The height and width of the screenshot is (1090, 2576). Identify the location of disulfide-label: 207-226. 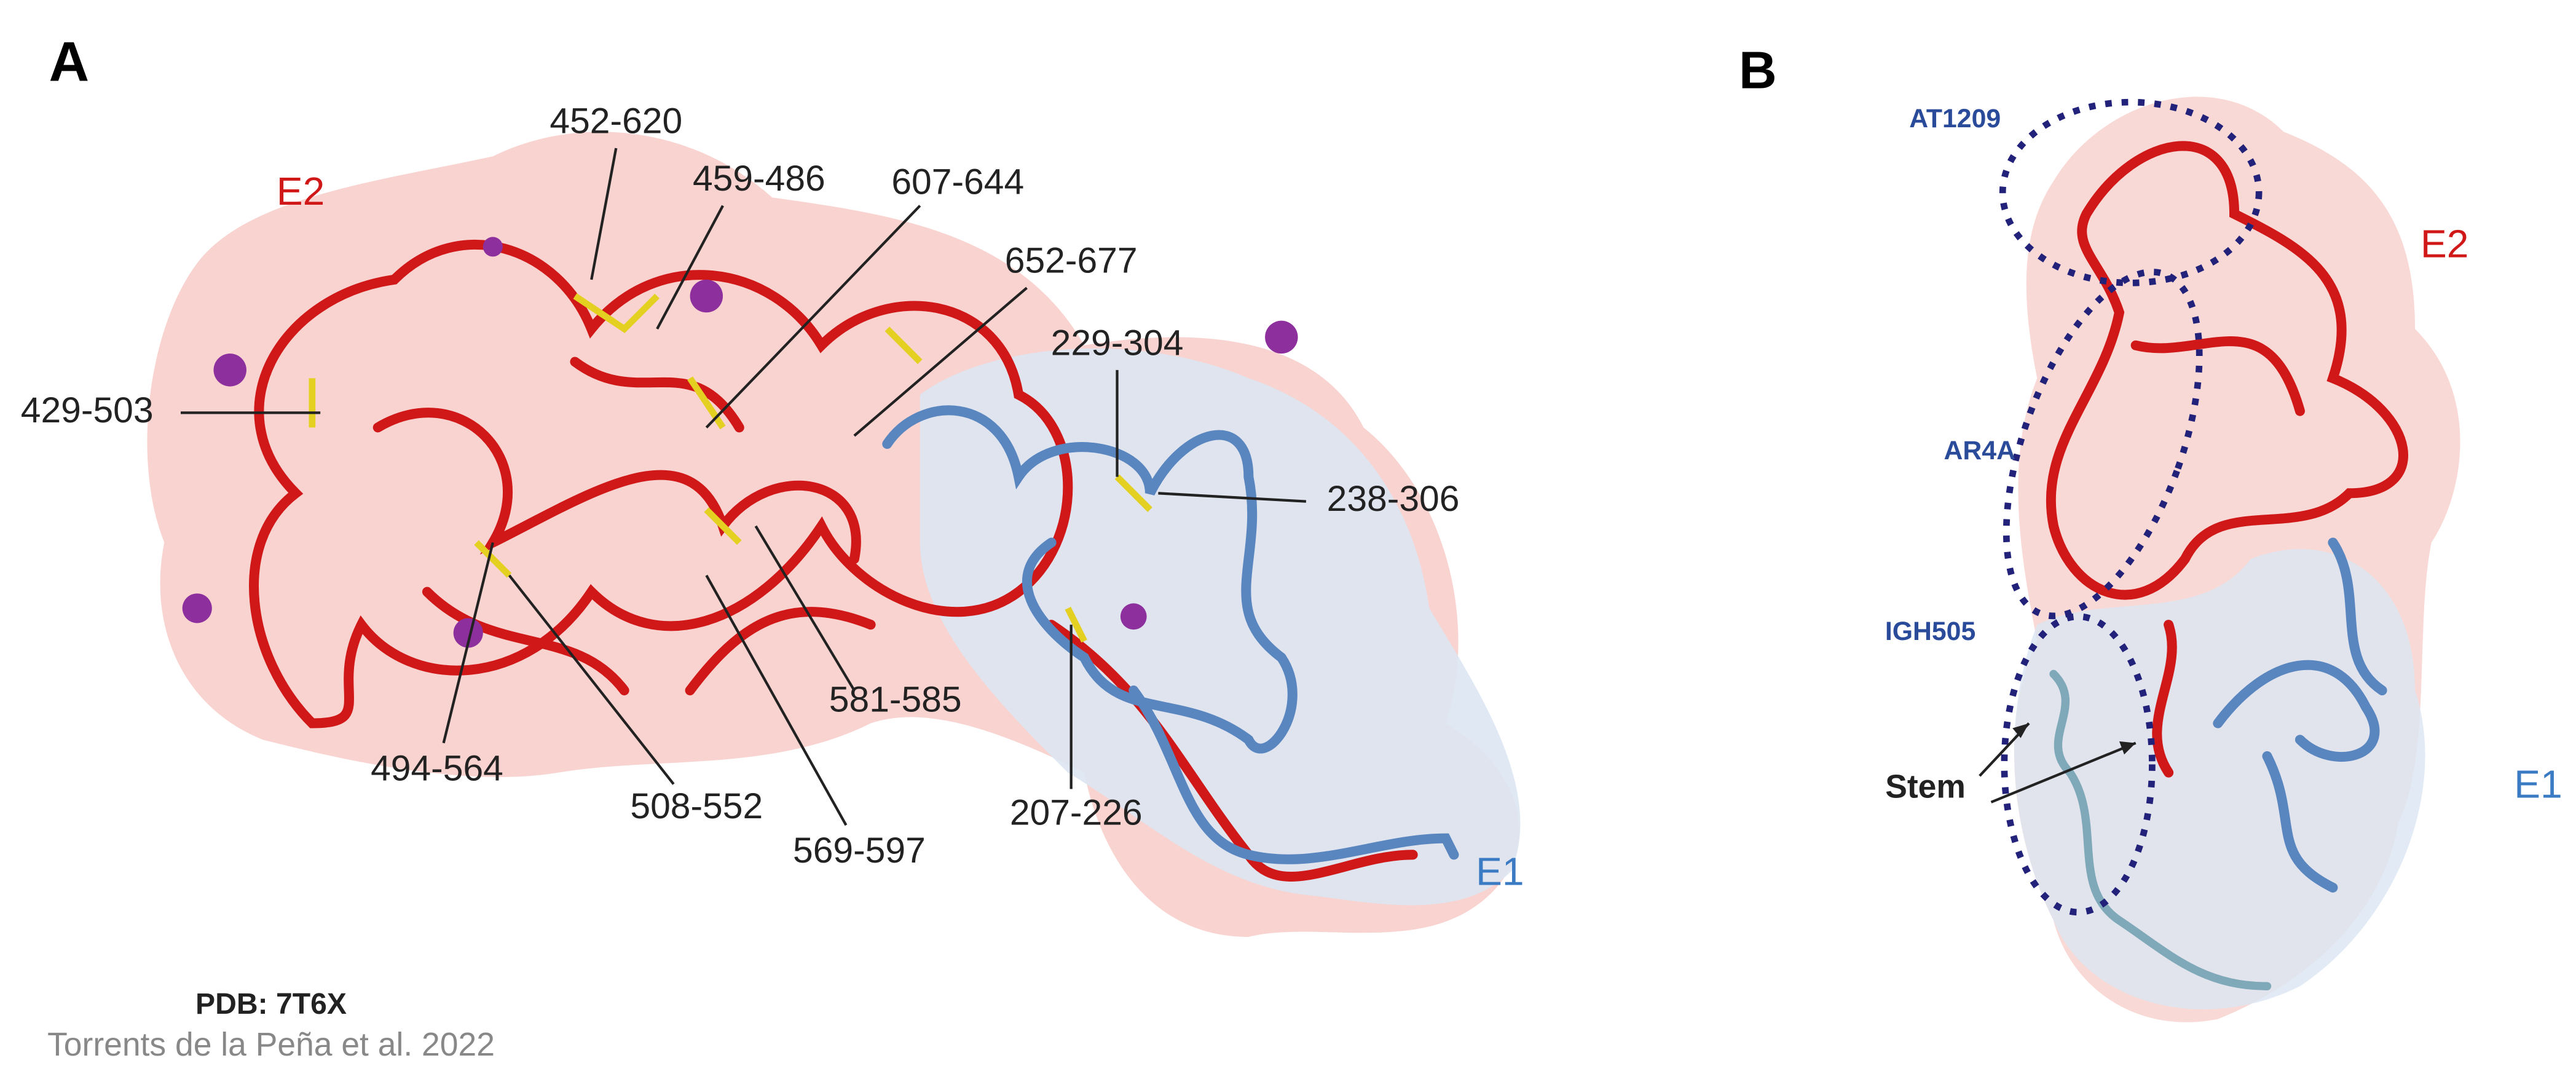
(1077, 813).